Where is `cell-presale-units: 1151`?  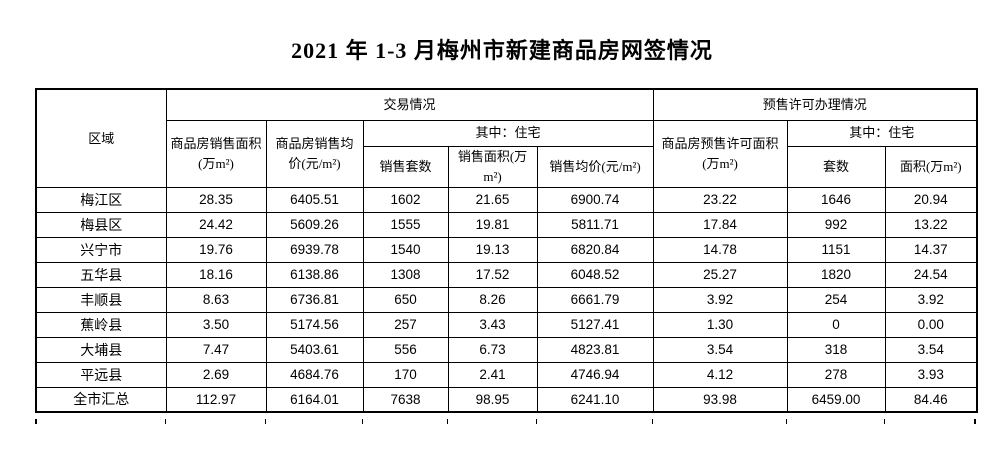 cell-presale-units: 1151 is located at coordinates (836, 249).